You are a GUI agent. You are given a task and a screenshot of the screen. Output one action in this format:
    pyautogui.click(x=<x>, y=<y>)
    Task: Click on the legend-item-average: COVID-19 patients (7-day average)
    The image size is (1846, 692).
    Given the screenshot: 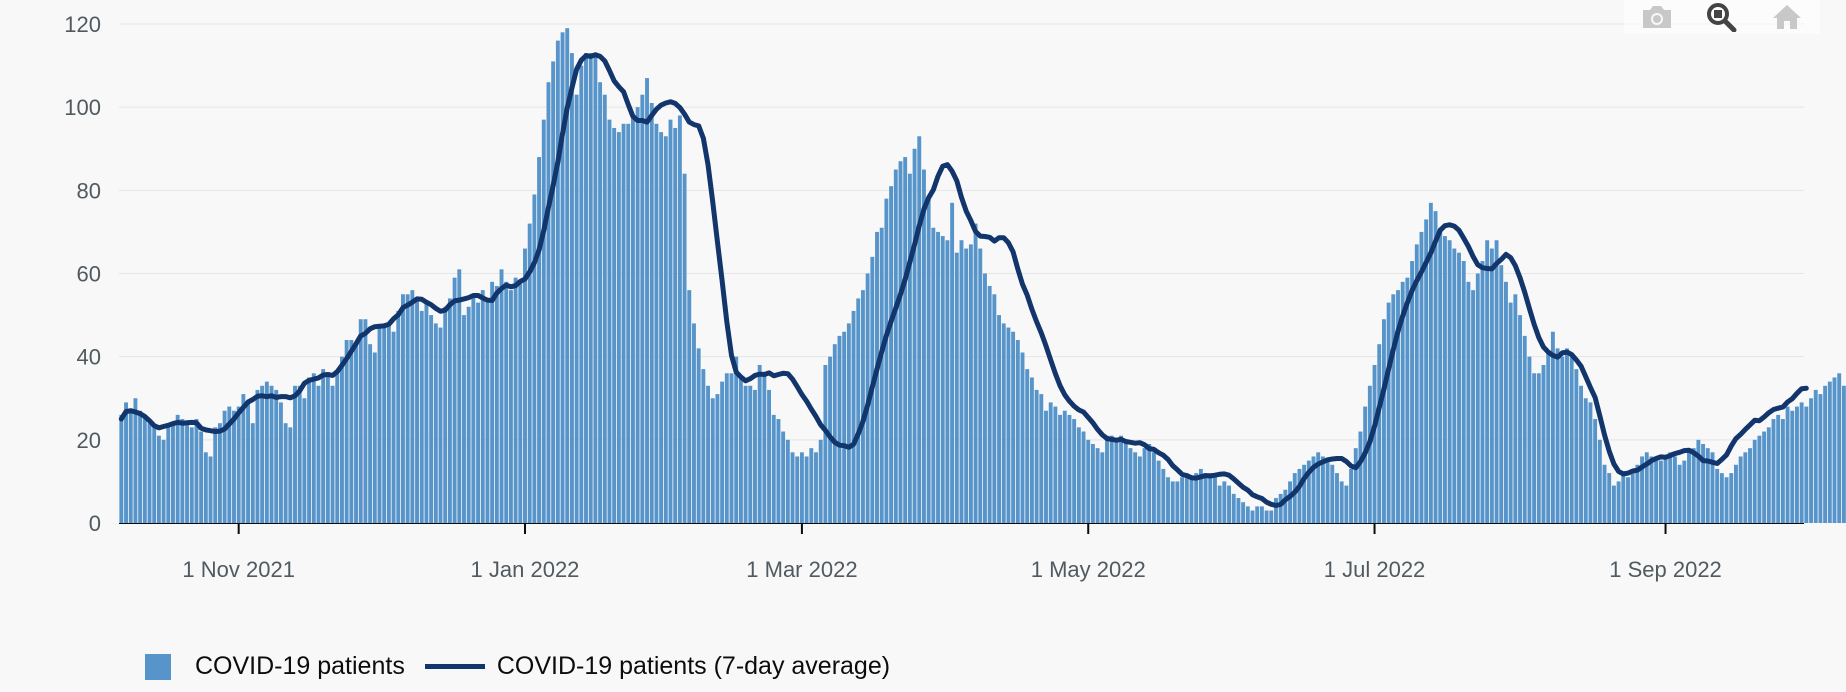 What is the action you would take?
    pyautogui.click(x=657, y=666)
    